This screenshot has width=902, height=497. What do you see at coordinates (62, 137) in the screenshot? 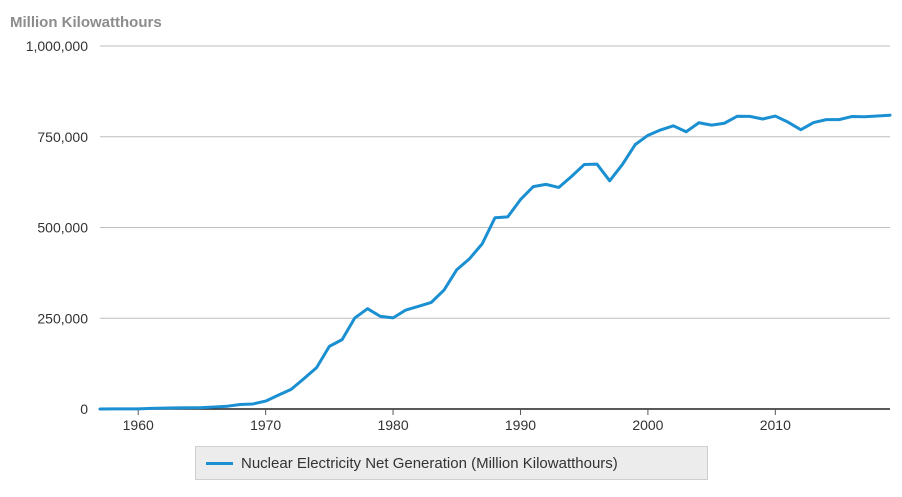
I see `y-tick-label: 750,000` at bounding box center [62, 137].